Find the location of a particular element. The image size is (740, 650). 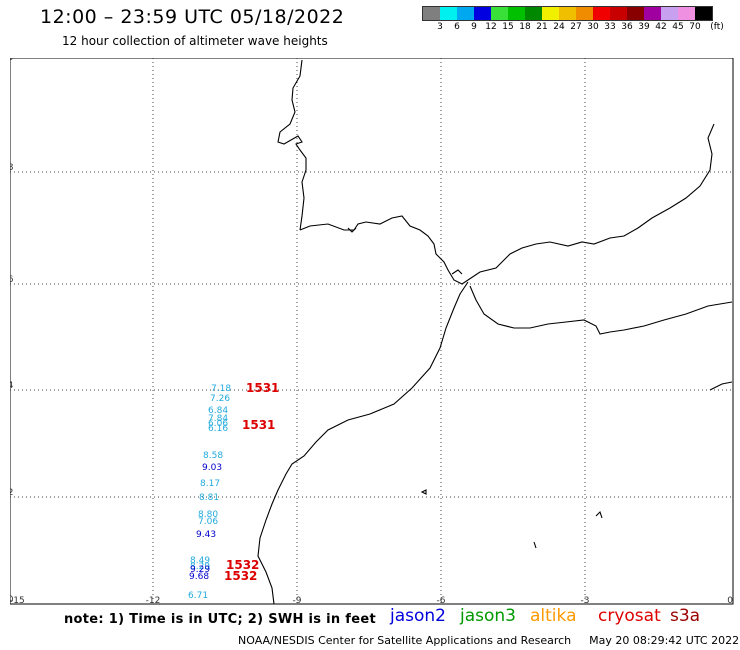

legend-jason2: jason2 is located at coordinates (418, 616).